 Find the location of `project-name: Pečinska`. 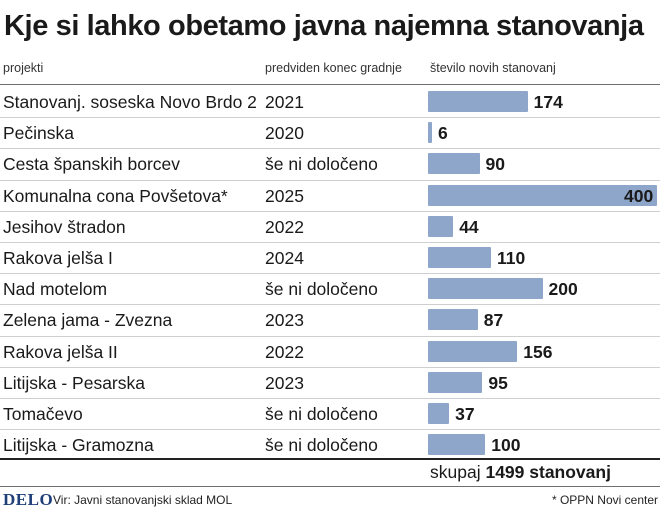

project-name: Pečinska is located at coordinates (39, 133).